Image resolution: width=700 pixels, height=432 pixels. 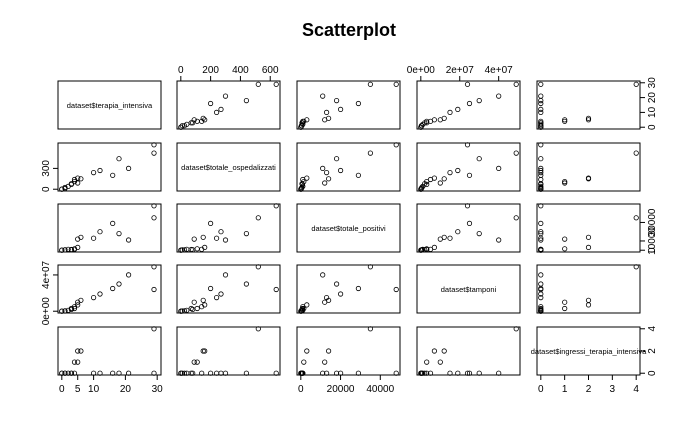 I want to click on panel-r5-c4, so click(x=468, y=351).